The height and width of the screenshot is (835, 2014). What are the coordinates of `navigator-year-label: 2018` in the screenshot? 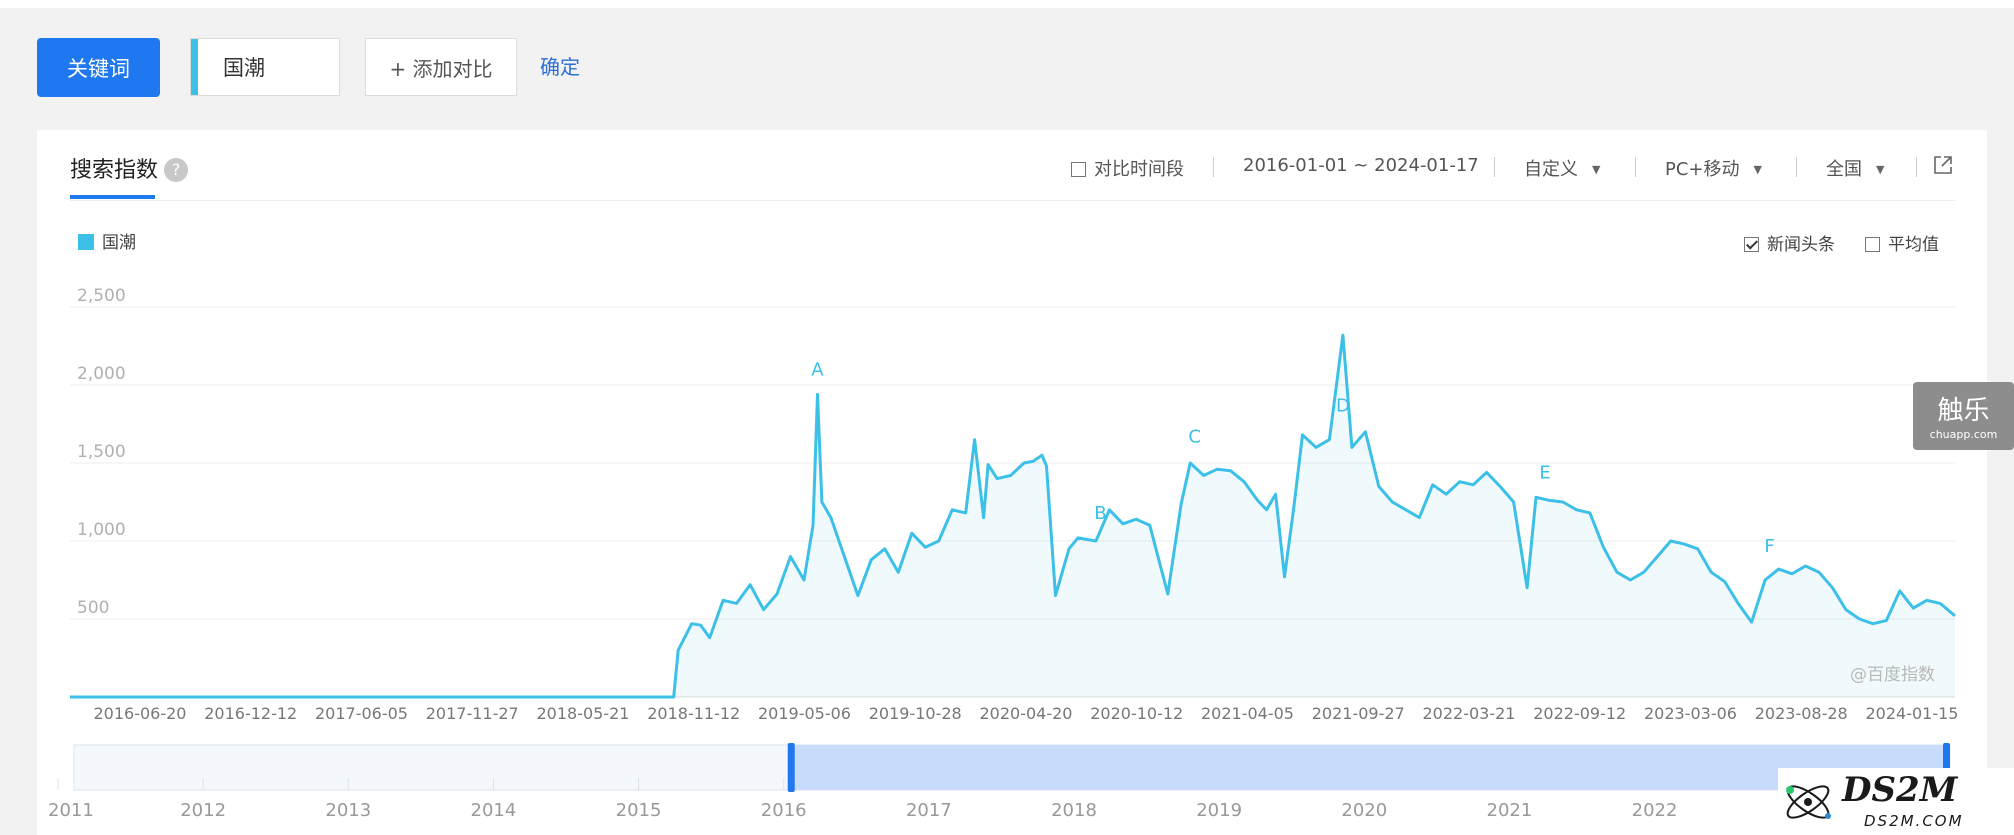 It's located at (1074, 810).